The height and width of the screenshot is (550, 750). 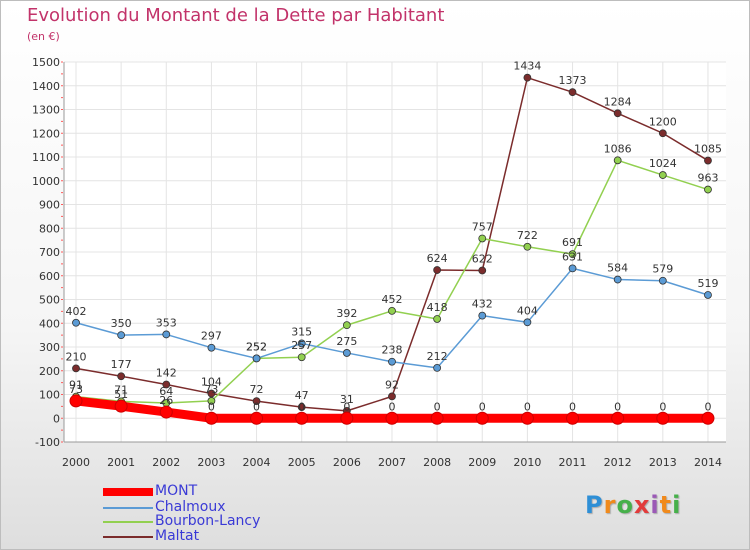 What do you see at coordinates (128, 522) in the screenshot?
I see `legend-swatch-bourbon-lancy` at bounding box center [128, 522].